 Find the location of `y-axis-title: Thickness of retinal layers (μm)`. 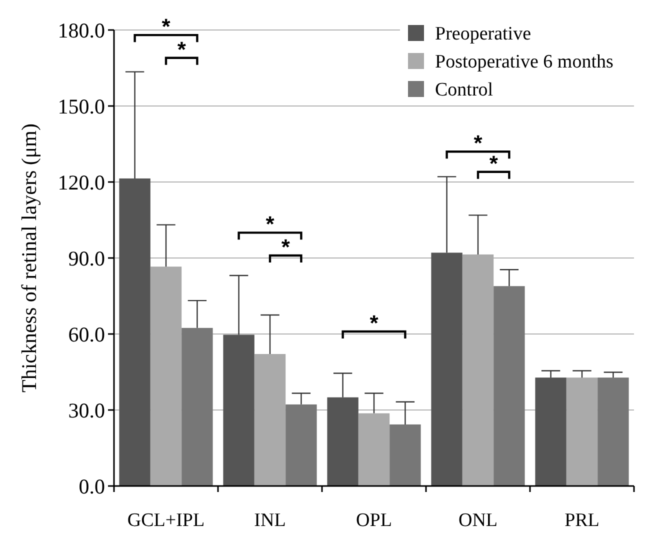

y-axis-title: Thickness of retinal layers (μm) is located at coordinates (29, 258).